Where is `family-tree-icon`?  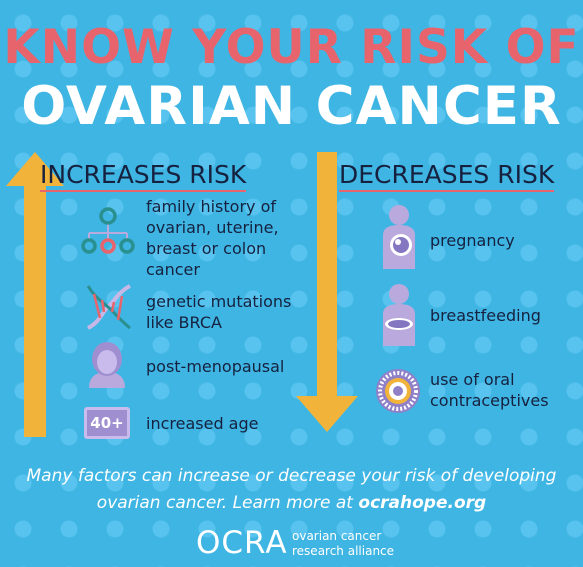
family-tree-icon is located at coordinates (108, 230).